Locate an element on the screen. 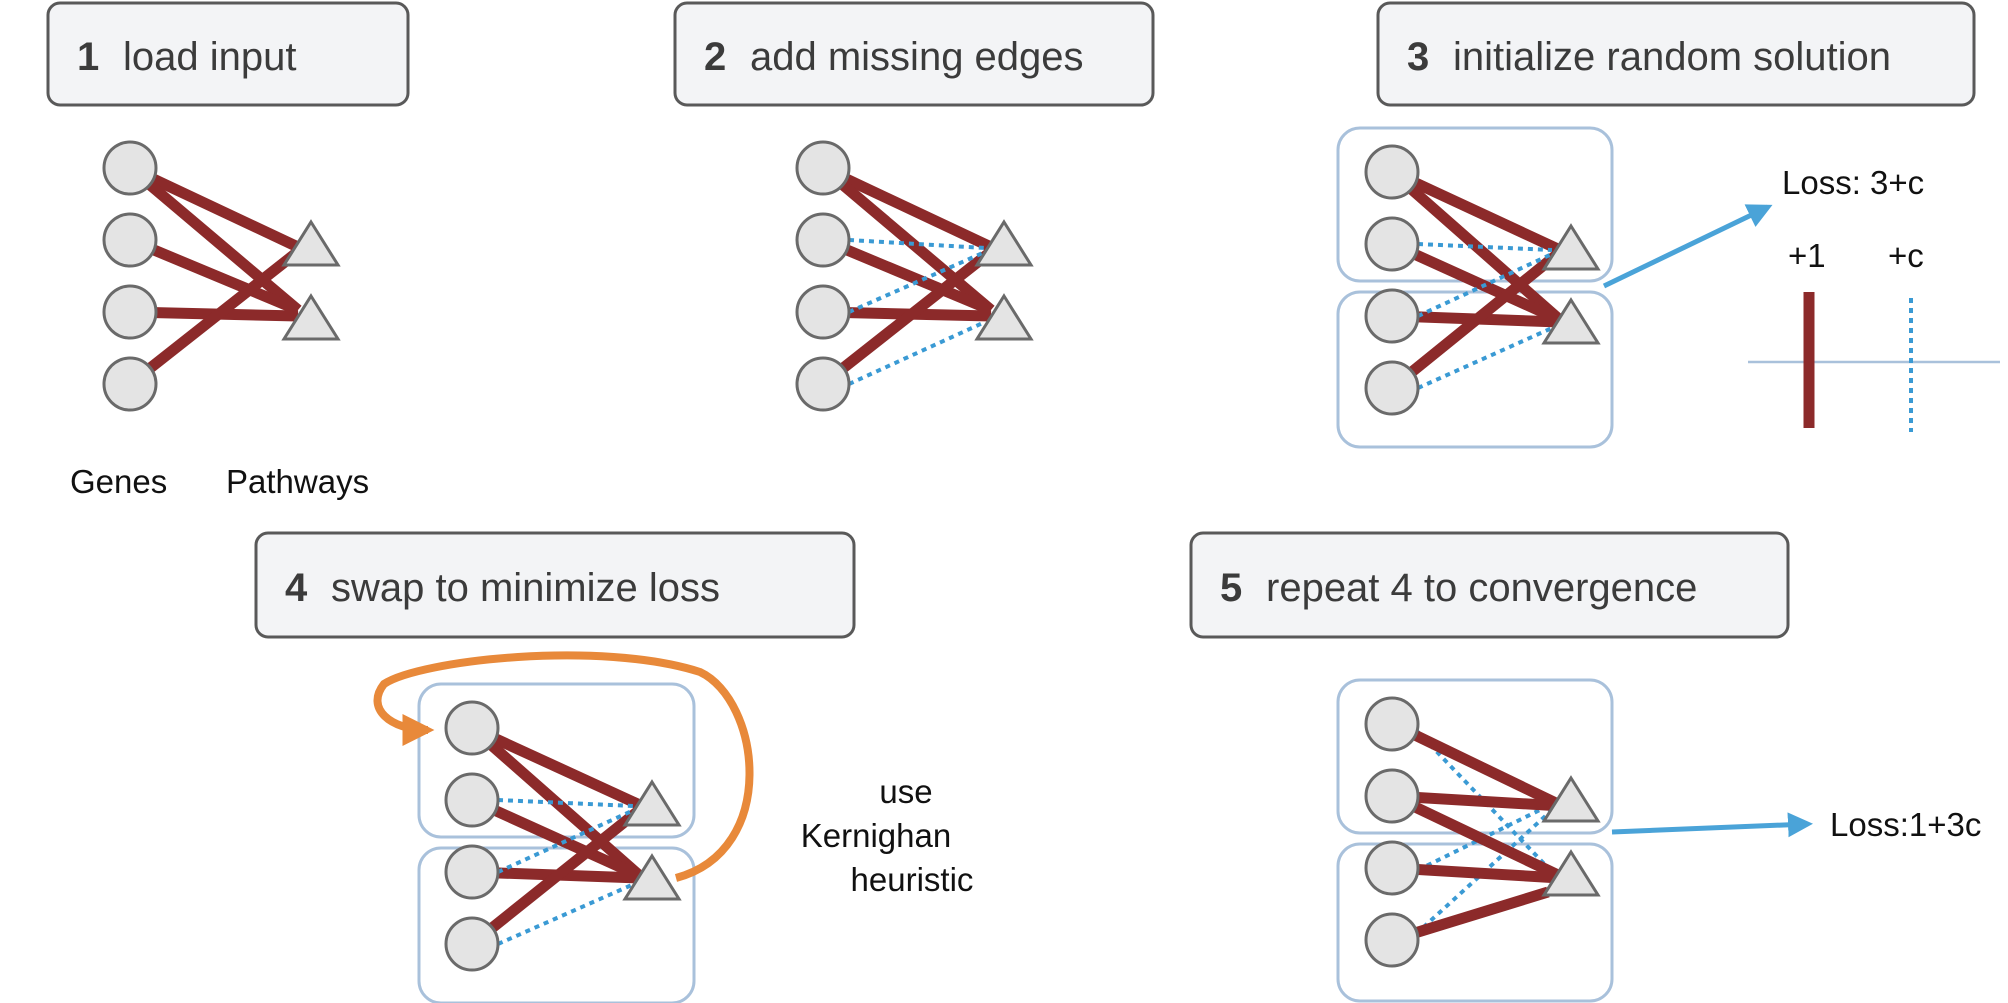 This screenshot has height=1003, width=2008. loss-final-label: Loss:1+3c is located at coordinates (1905, 824).